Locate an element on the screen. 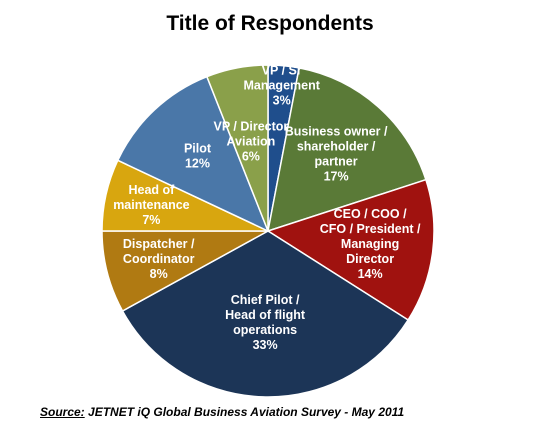 Image resolution: width=540 pixels, height=433 pixels. slice-label-line: partner is located at coordinates (336, 161).